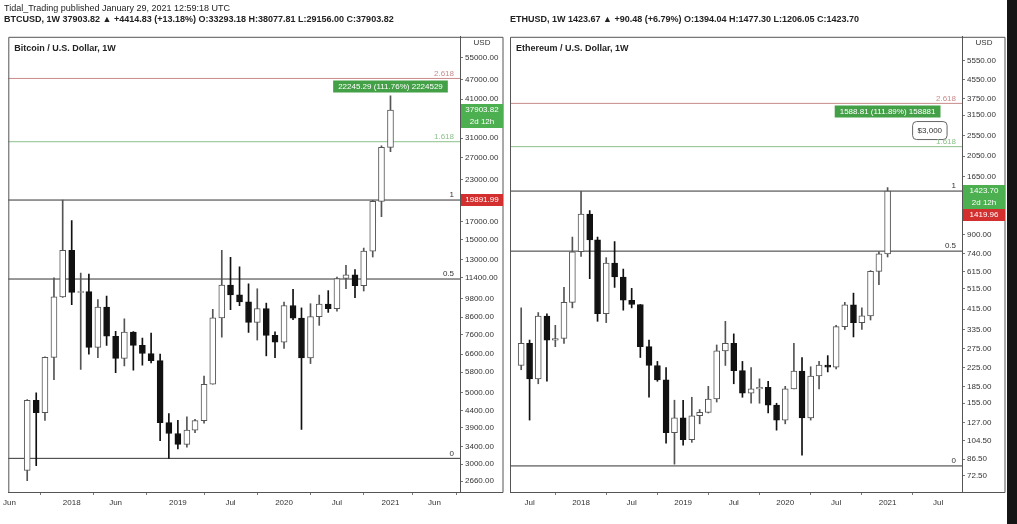 This screenshot has height=524, width=1017. What do you see at coordinates (480, 334) in the screenshot?
I see `y-tick-label: 7600.00` at bounding box center [480, 334].